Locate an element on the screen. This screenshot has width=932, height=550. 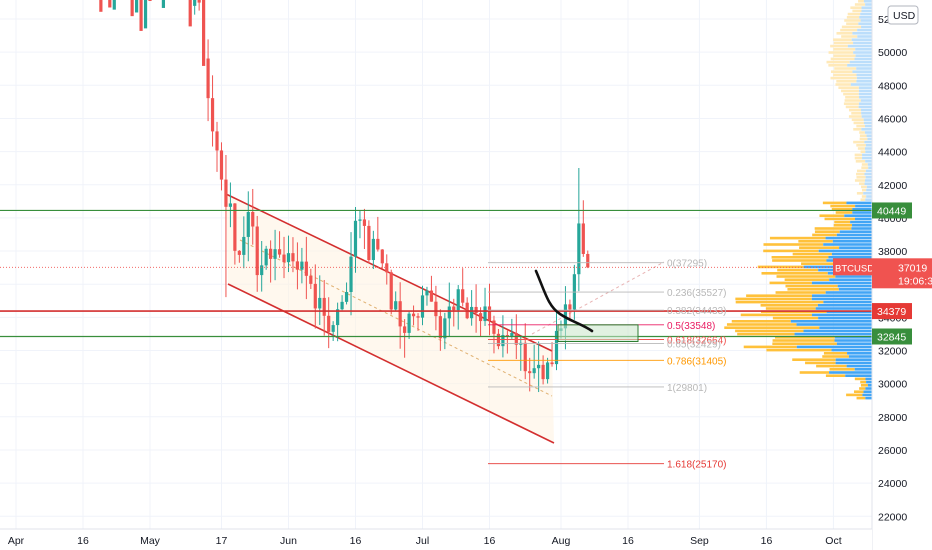
time-tick-label: Aug is located at coordinates (561, 541).